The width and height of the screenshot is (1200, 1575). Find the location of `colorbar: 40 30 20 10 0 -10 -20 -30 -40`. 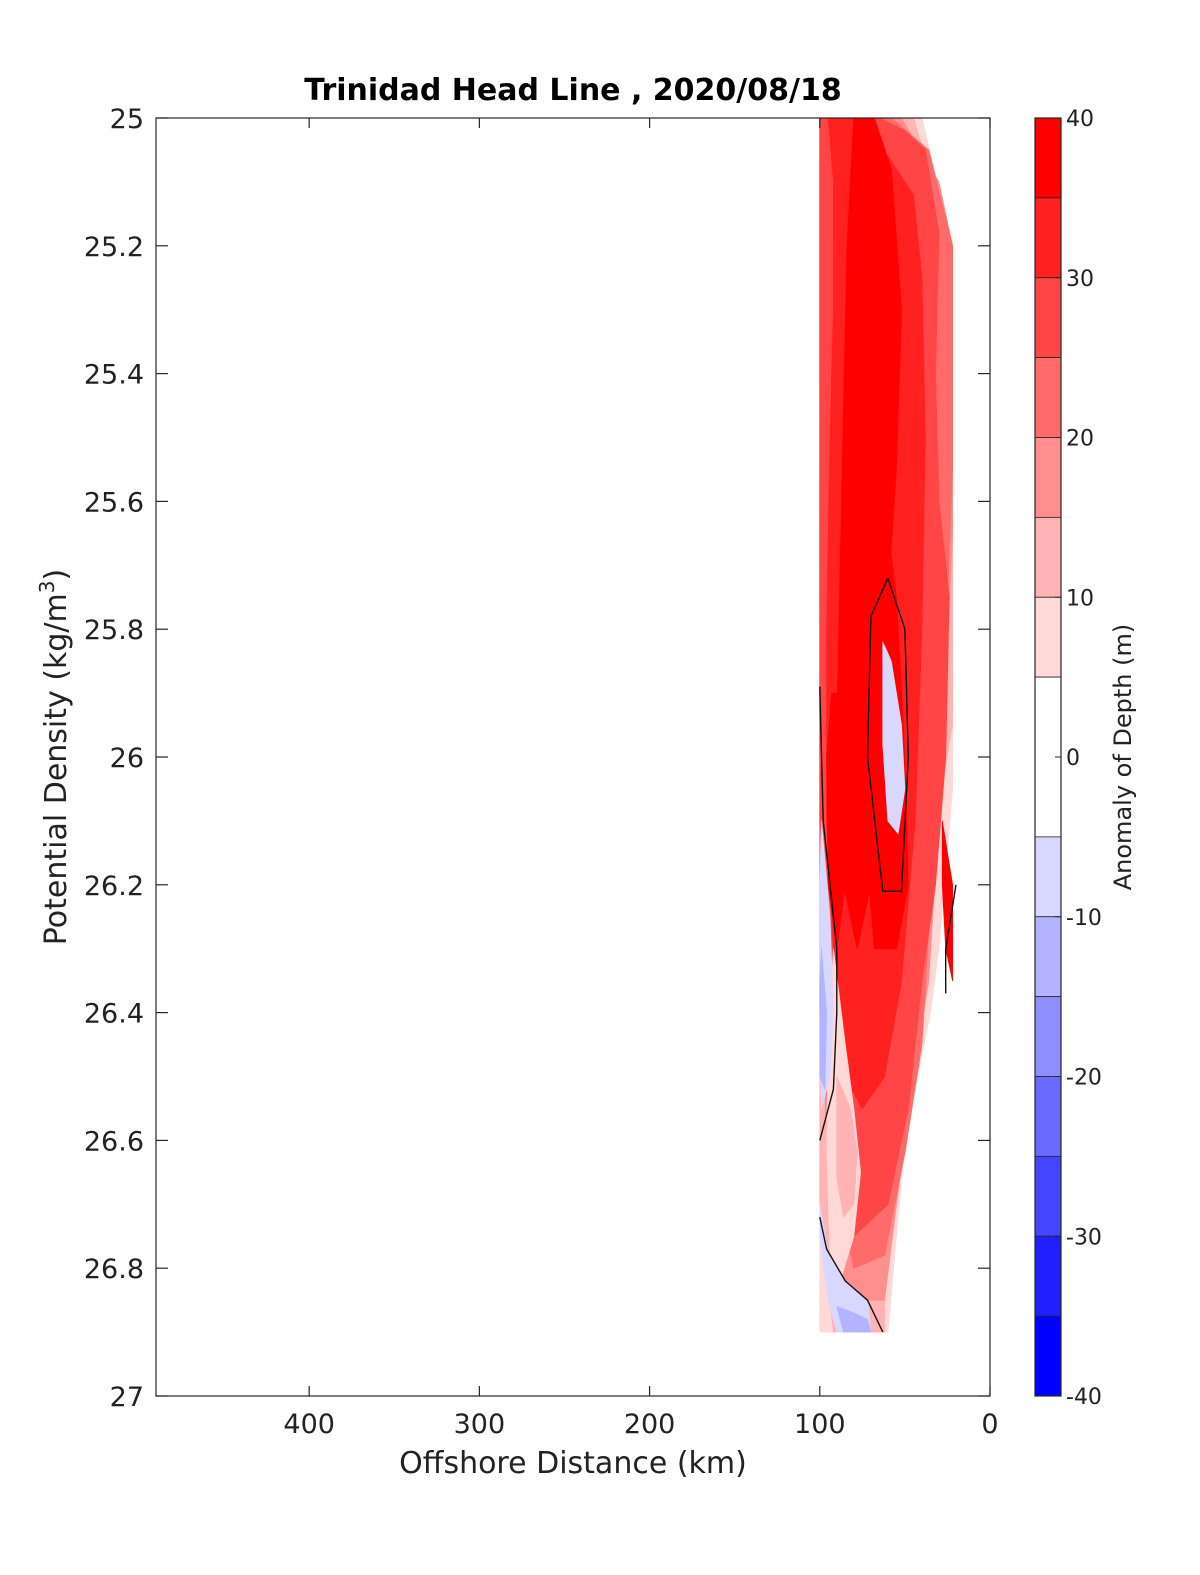

colorbar: 40 30 20 10 0 -10 -20 -30 -40 is located at coordinates (1068, 758).